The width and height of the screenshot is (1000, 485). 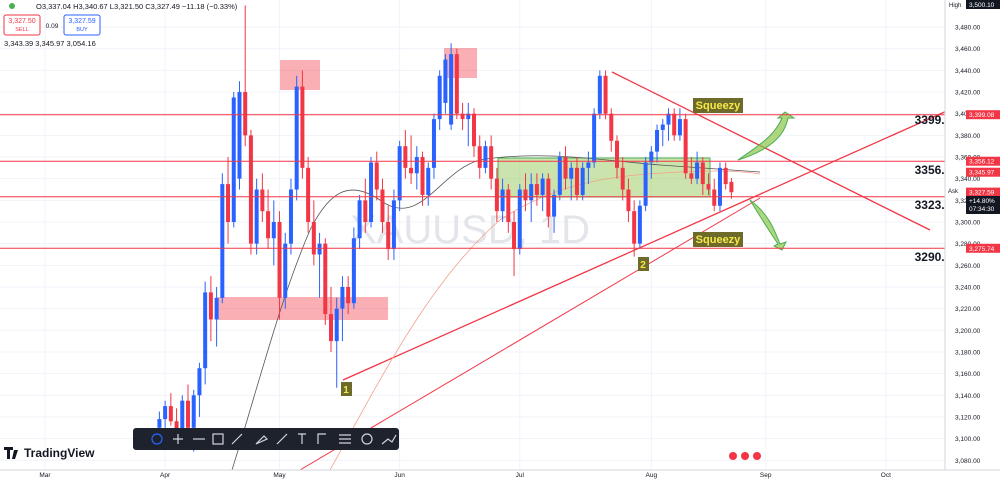 I want to click on y-tick-label: 3,080.00, so click(x=968, y=461).